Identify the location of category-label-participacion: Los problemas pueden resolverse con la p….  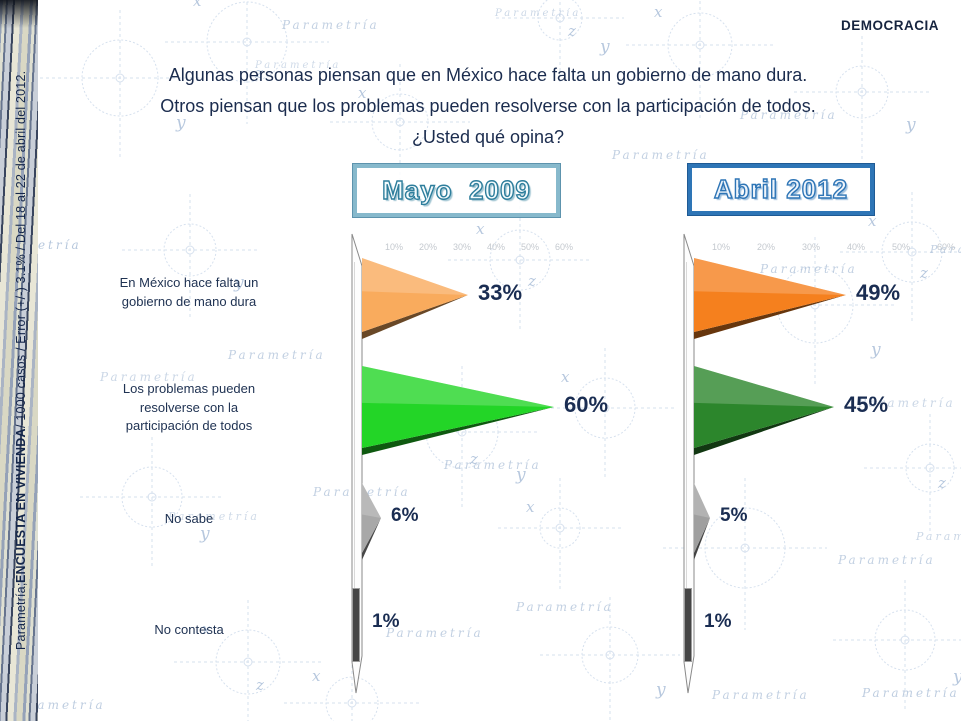
(189, 408).